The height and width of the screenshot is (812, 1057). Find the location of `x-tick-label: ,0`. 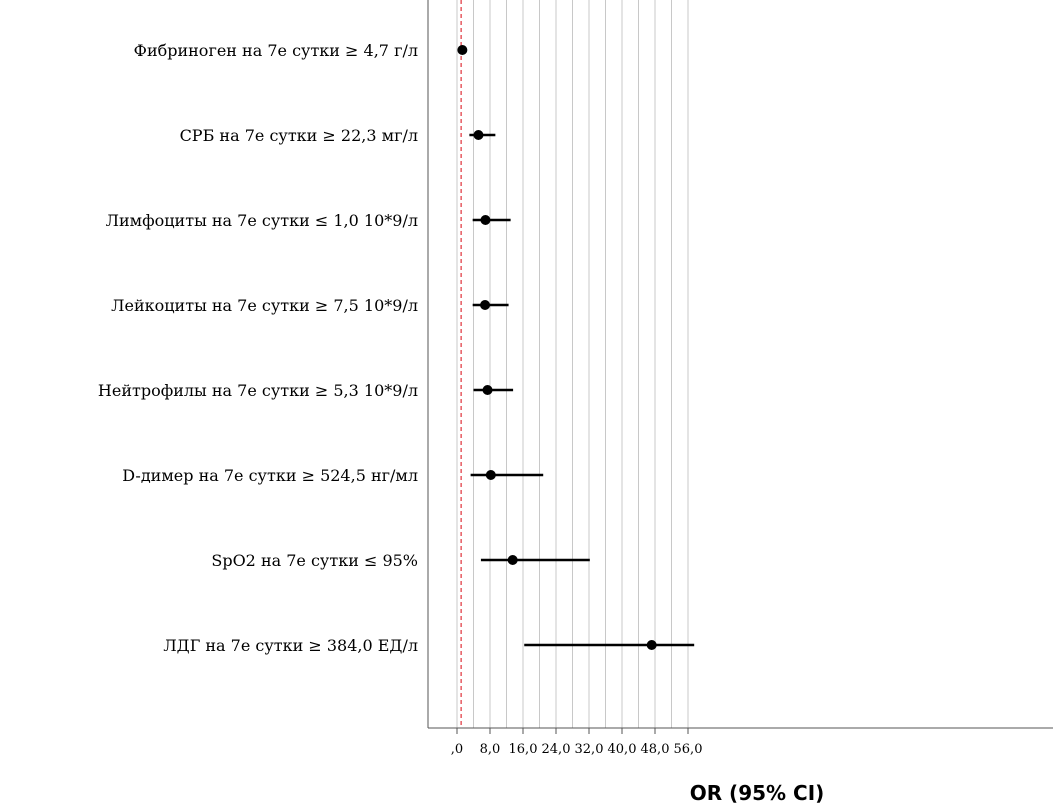

x-tick-label: ,0 is located at coordinates (457, 749).